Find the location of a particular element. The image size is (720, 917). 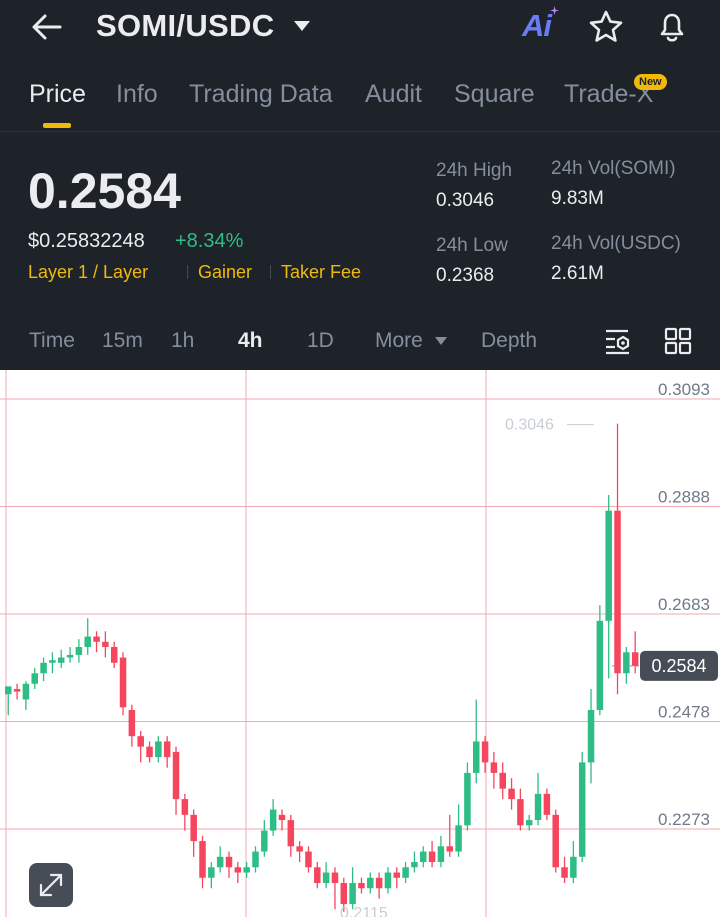

price-change: +8.34% is located at coordinates (209, 241).